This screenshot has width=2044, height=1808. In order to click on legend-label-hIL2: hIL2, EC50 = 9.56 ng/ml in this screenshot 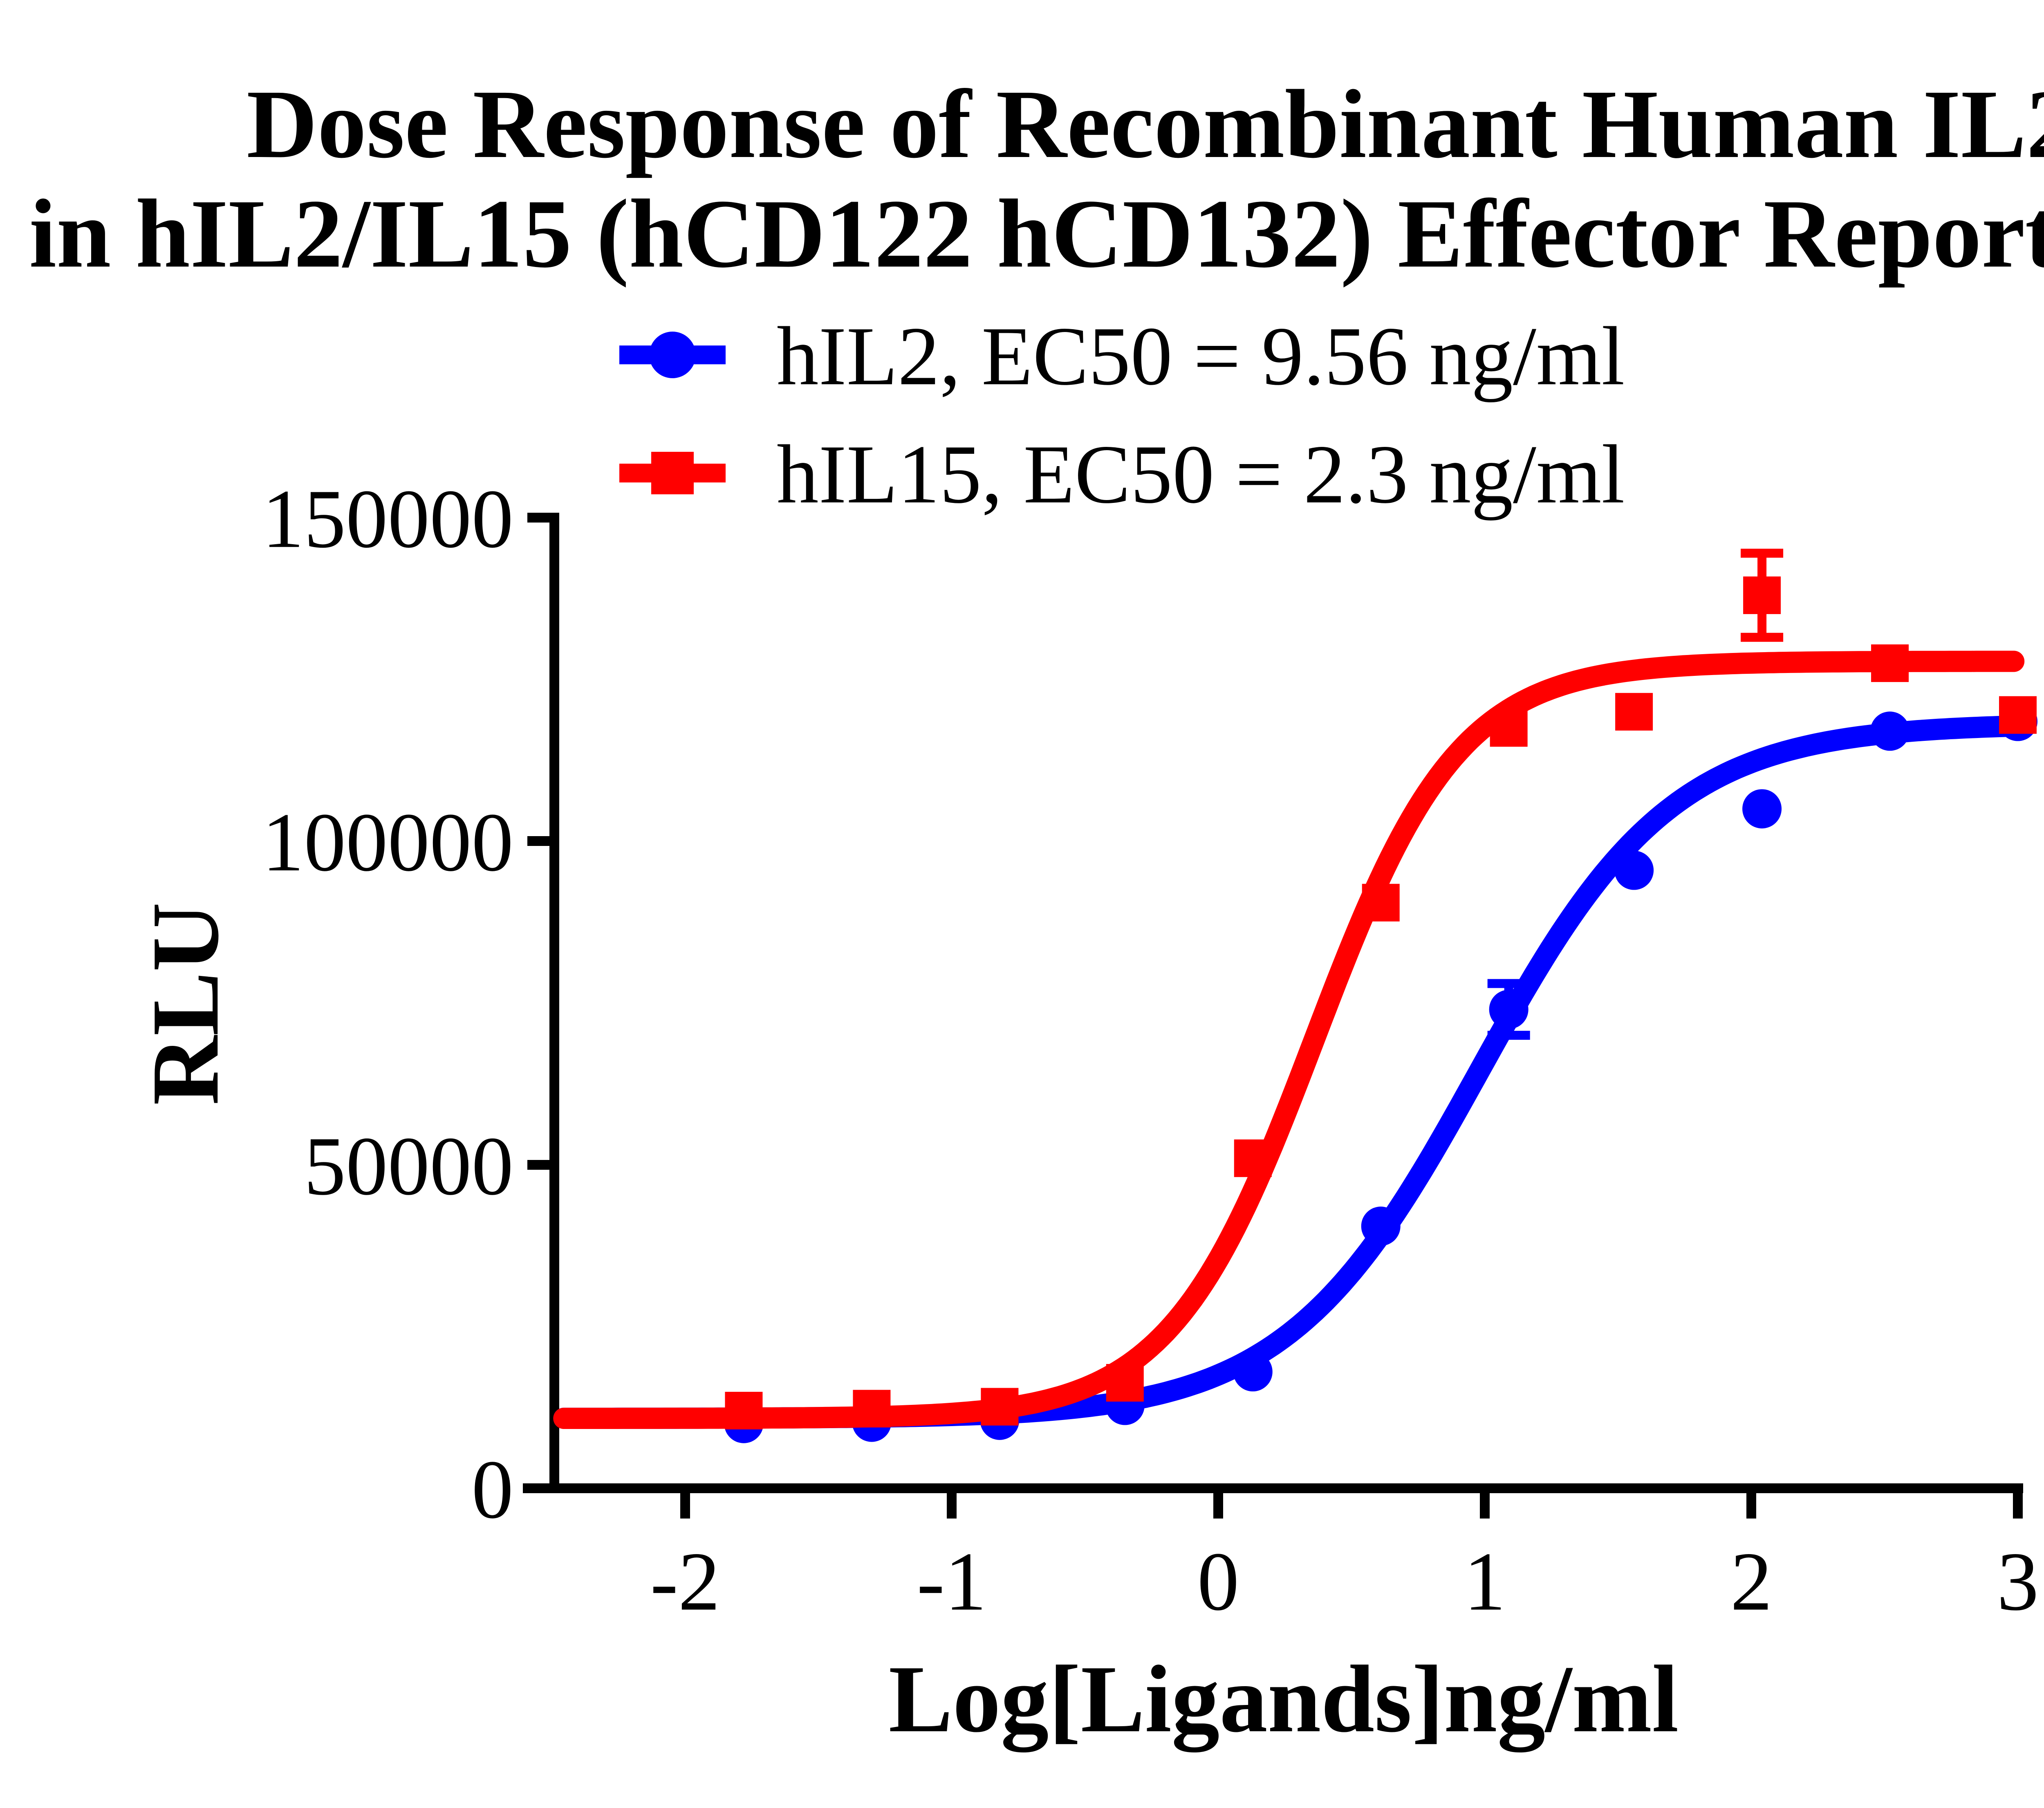, I will do `click(1201, 357)`.